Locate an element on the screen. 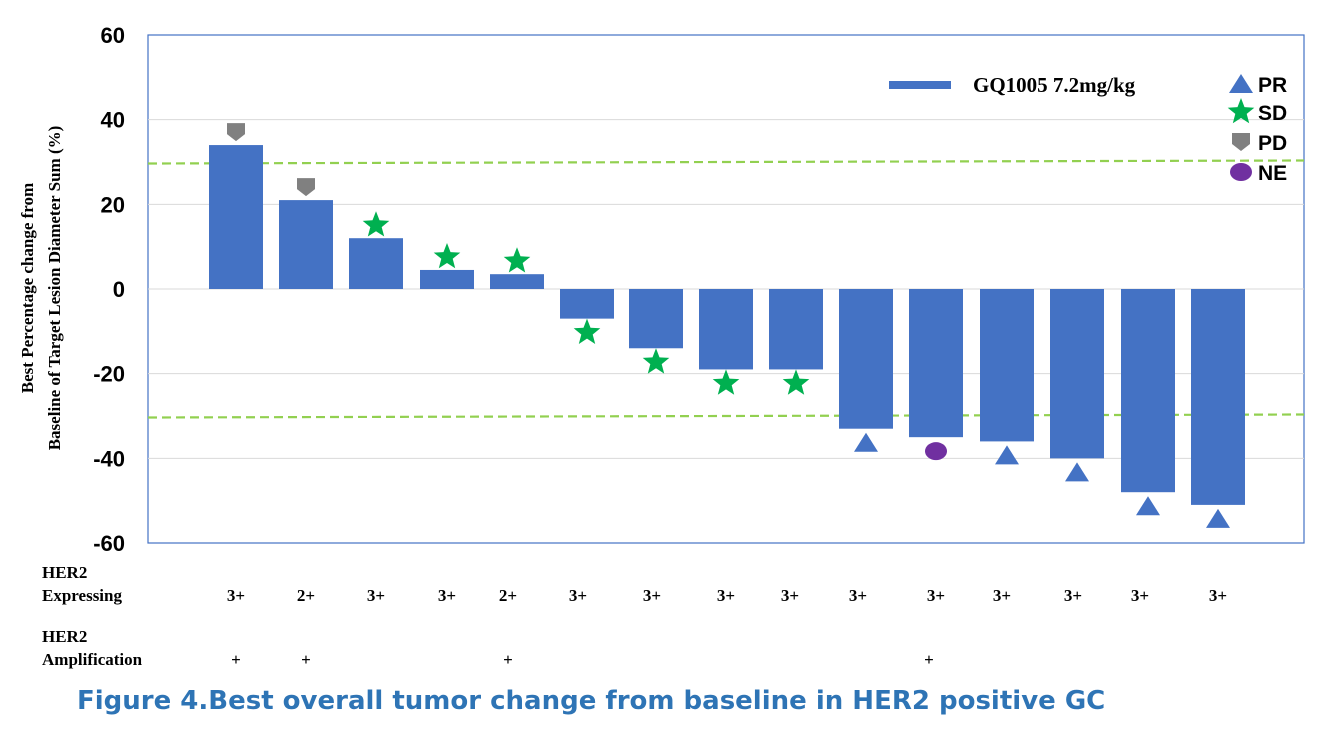 The height and width of the screenshot is (730, 1338). legend-label-ne: NE is located at coordinates (1272, 173).